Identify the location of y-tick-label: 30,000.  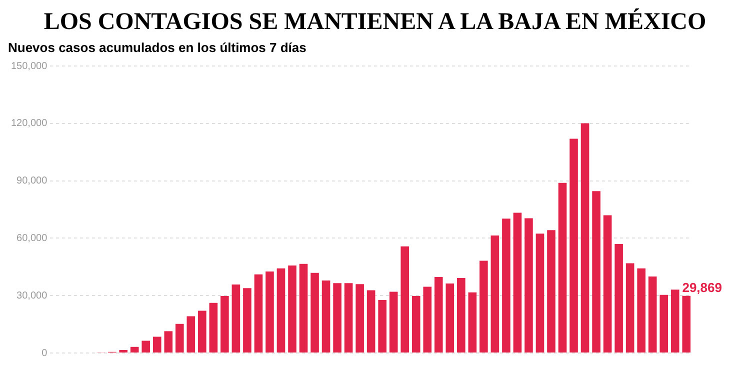
(32, 296).